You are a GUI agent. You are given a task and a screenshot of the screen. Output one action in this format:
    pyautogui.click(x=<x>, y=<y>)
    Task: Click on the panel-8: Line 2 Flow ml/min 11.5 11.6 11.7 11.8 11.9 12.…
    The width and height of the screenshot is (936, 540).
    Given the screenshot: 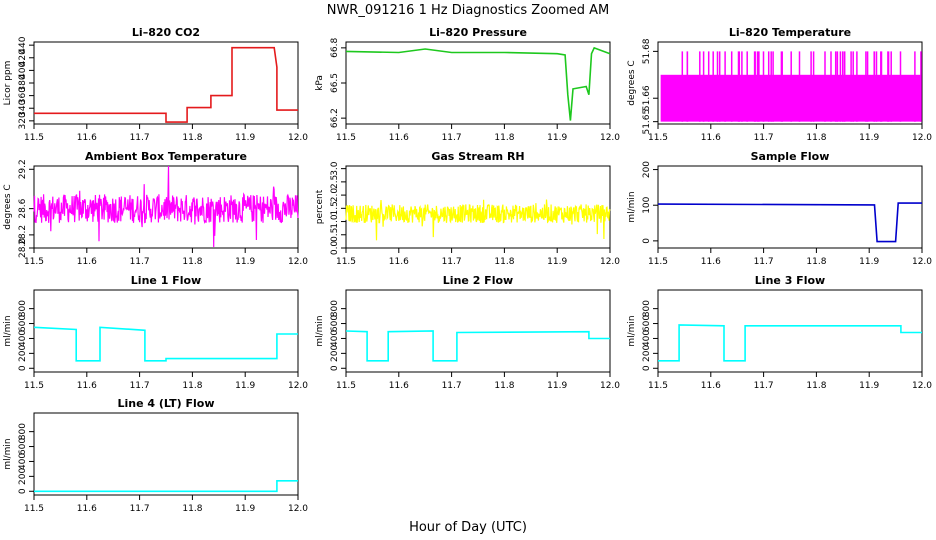 What is the action you would take?
    pyautogui.click(x=467, y=332)
    